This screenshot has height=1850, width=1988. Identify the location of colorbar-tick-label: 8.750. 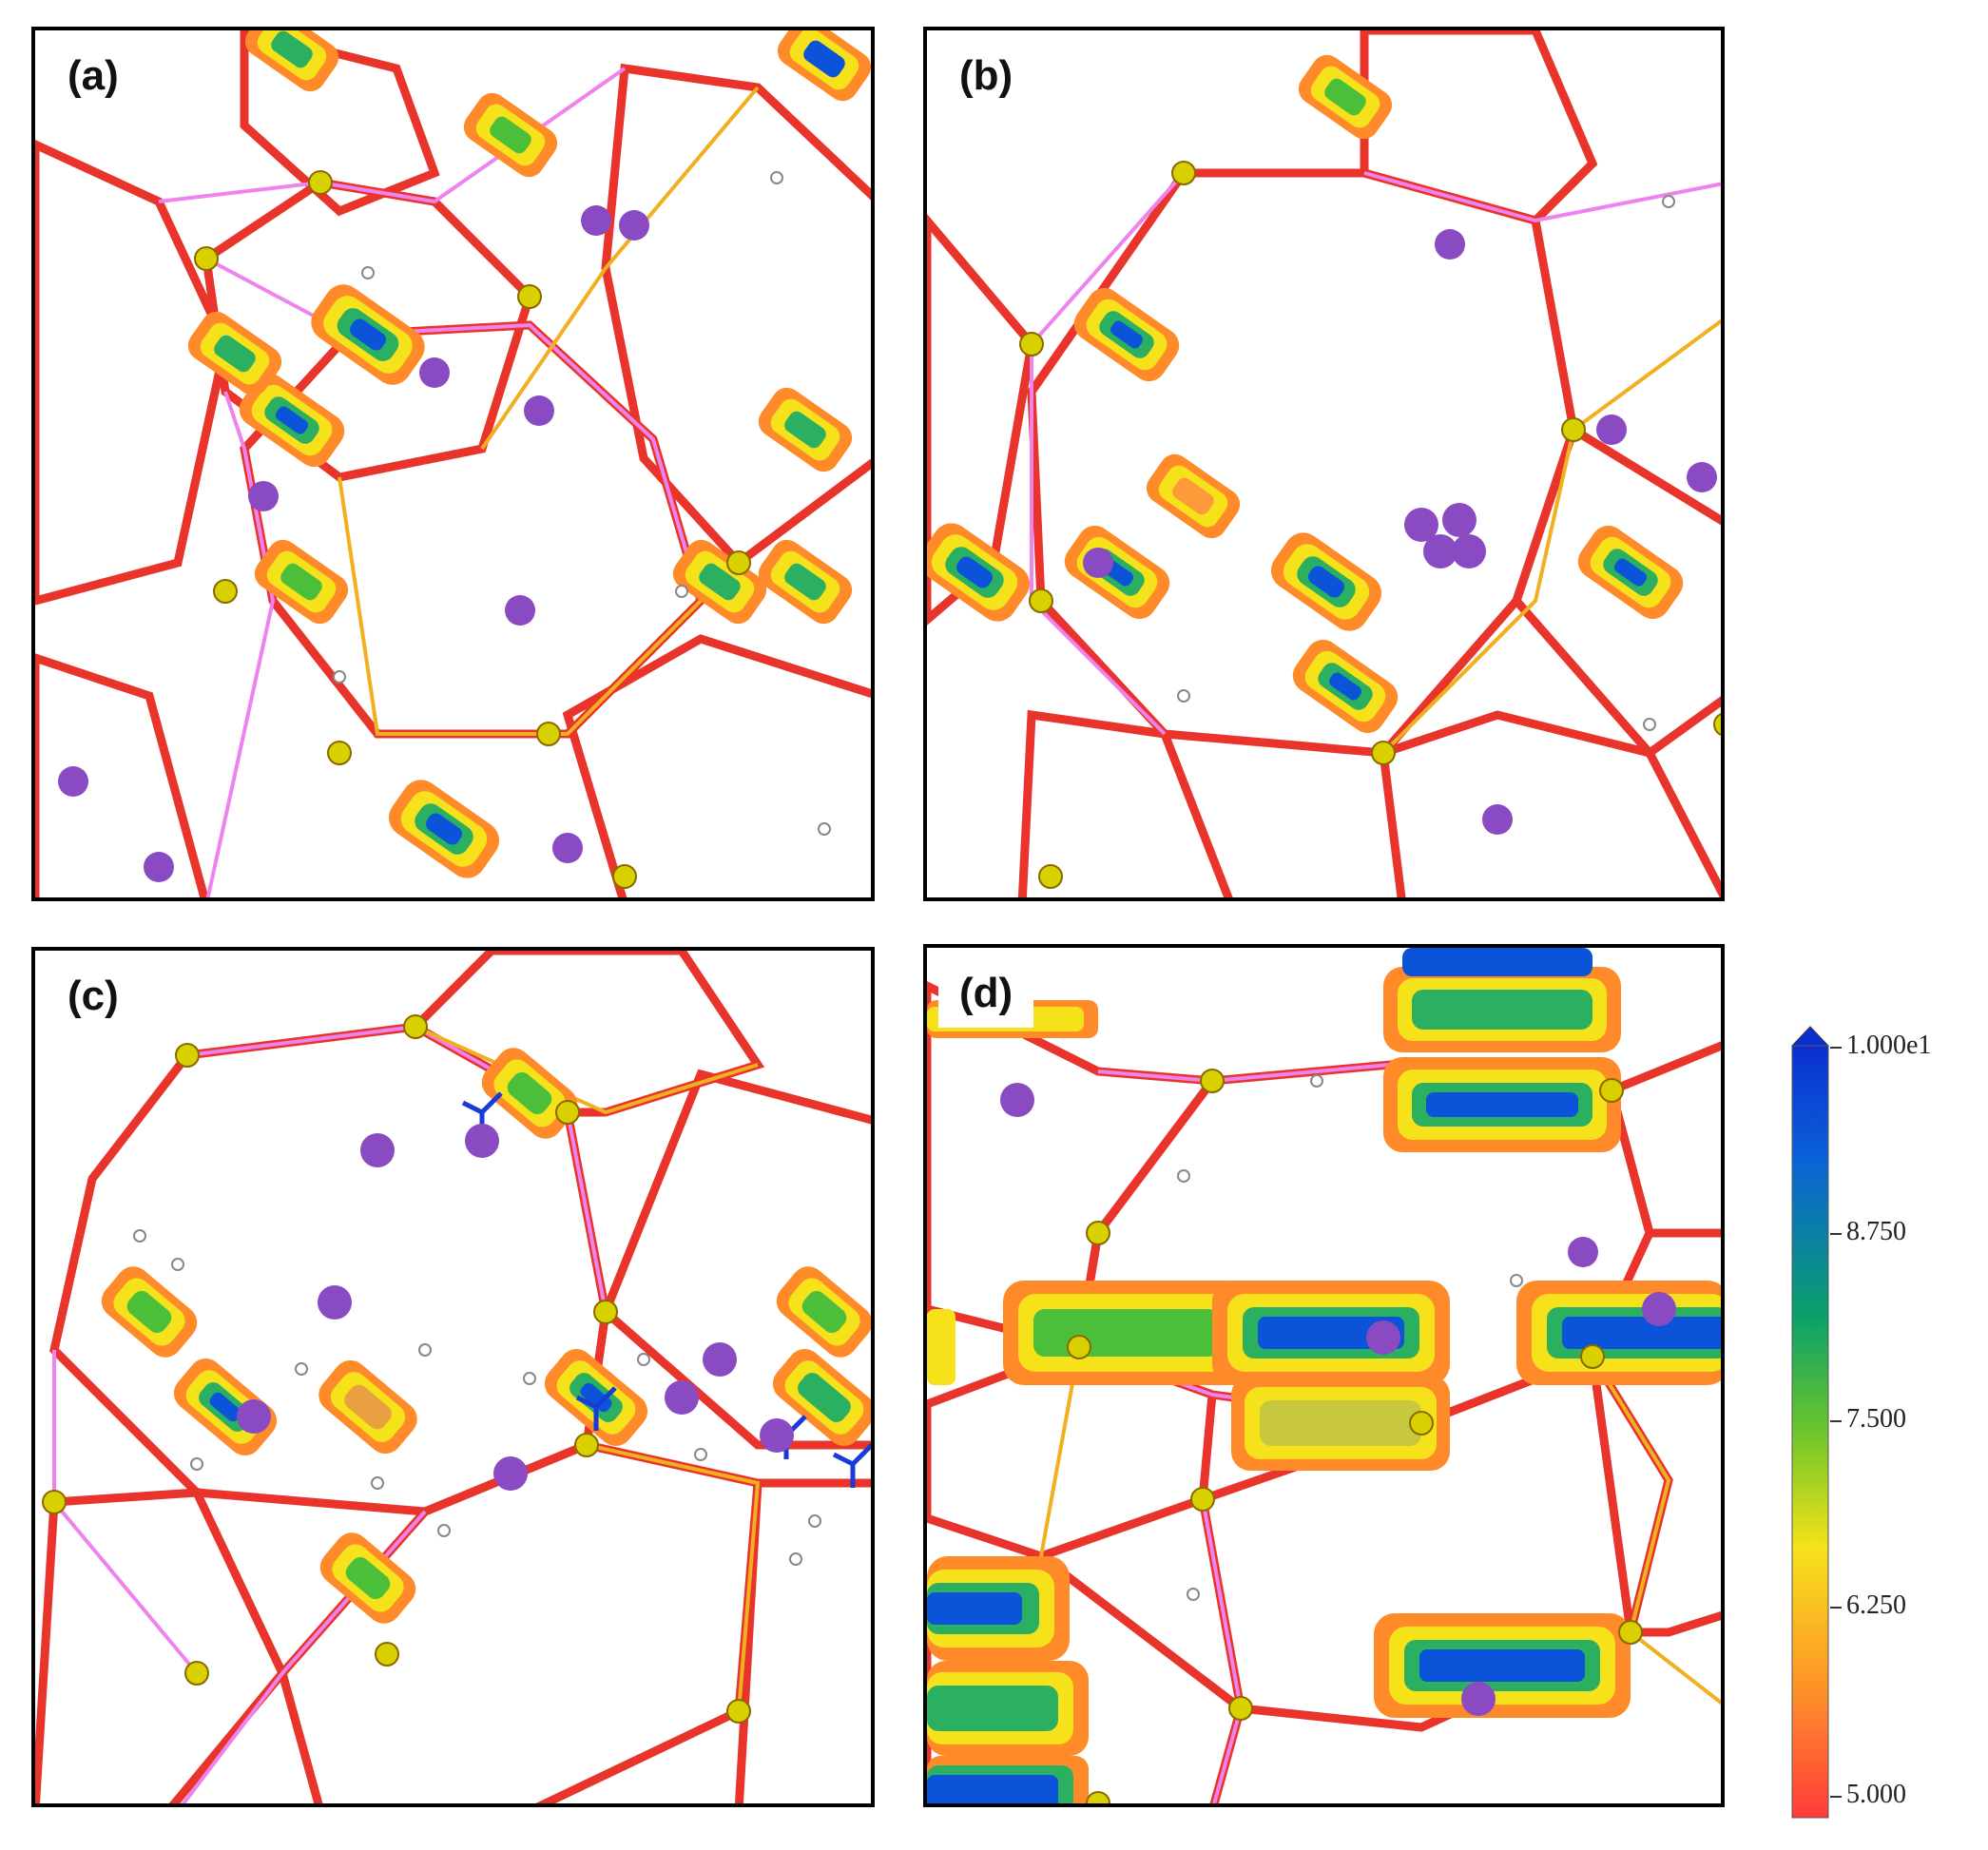
(1876, 1231).